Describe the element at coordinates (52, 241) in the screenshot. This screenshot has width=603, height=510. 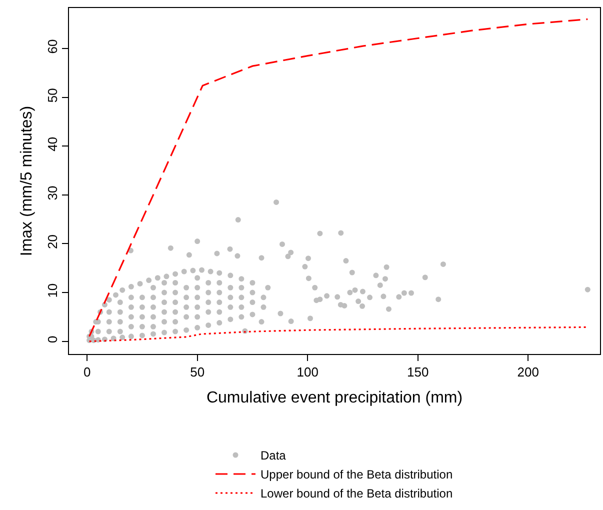
I see `y-tick-label: 20` at that location.